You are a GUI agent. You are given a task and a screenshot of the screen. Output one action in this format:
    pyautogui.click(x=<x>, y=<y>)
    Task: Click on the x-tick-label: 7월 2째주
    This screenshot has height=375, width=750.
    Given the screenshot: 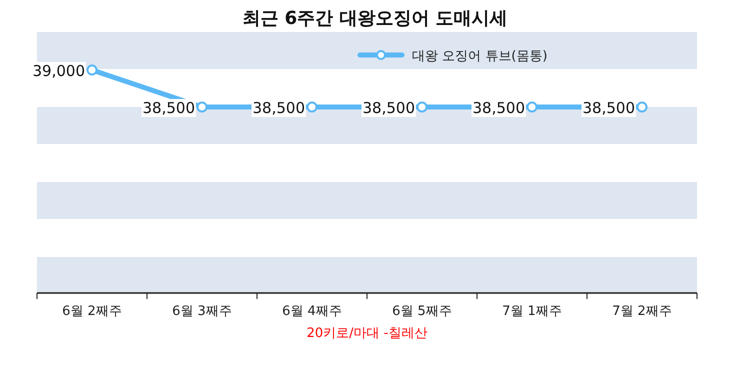 What is the action you would take?
    pyautogui.click(x=642, y=311)
    